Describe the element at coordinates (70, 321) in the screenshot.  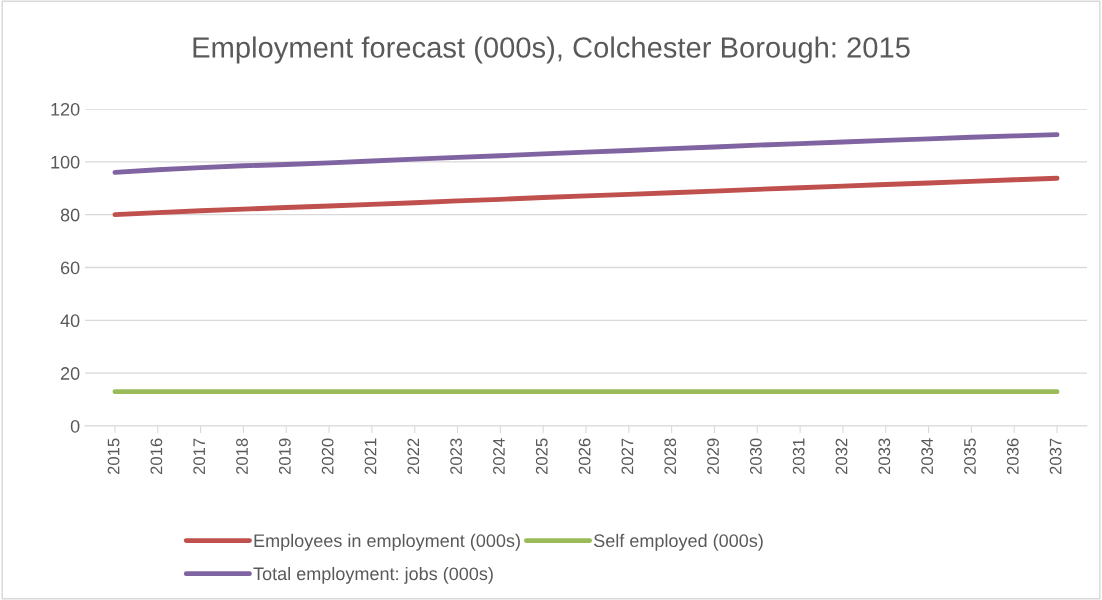
I see `y-tick-label: 40` at that location.